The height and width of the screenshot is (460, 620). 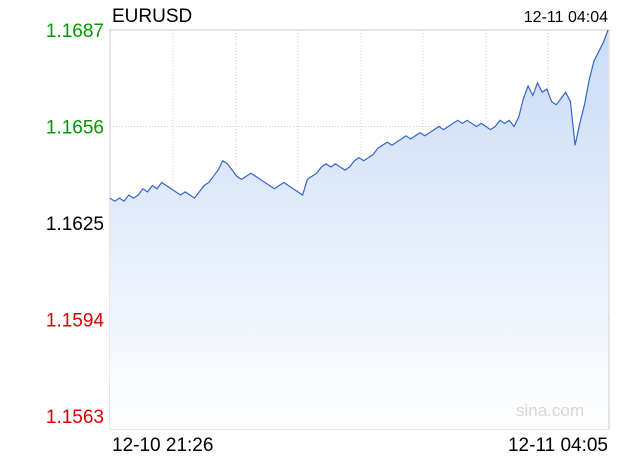 What do you see at coordinates (550, 410) in the screenshot?
I see `watermark: sina.com` at bounding box center [550, 410].